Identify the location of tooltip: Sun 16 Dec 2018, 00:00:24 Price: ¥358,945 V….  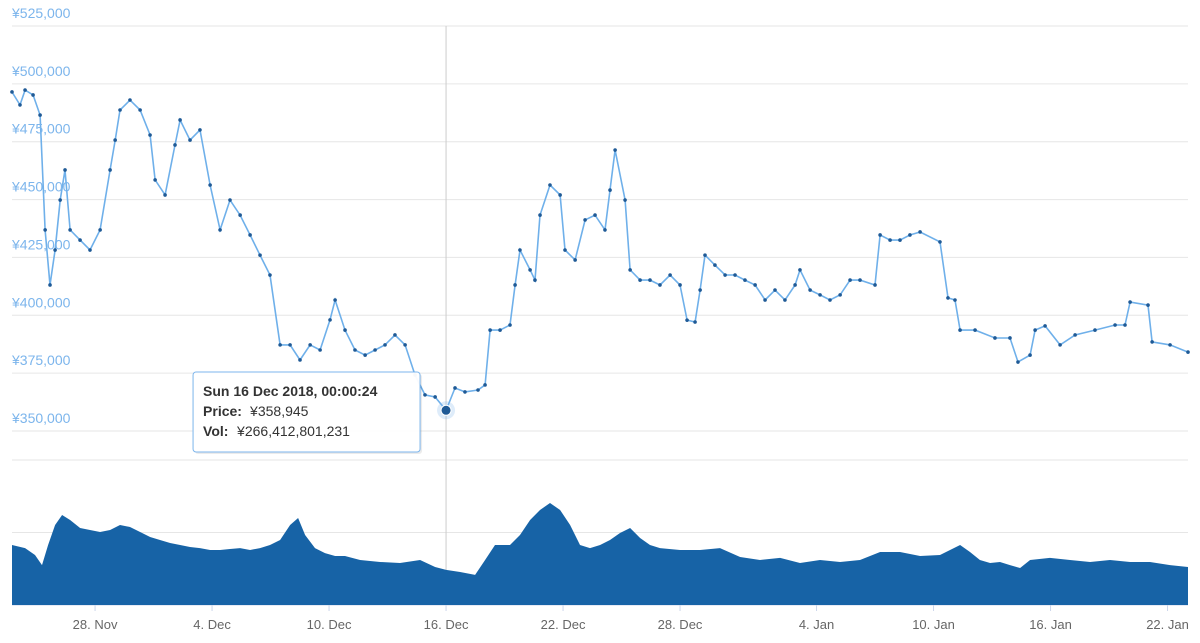
(324, 412).